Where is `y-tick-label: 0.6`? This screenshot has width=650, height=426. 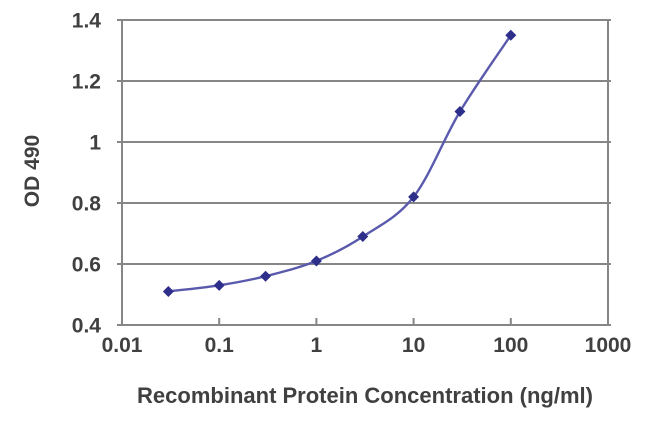
y-tick-label: 0.6 is located at coordinates (86, 265).